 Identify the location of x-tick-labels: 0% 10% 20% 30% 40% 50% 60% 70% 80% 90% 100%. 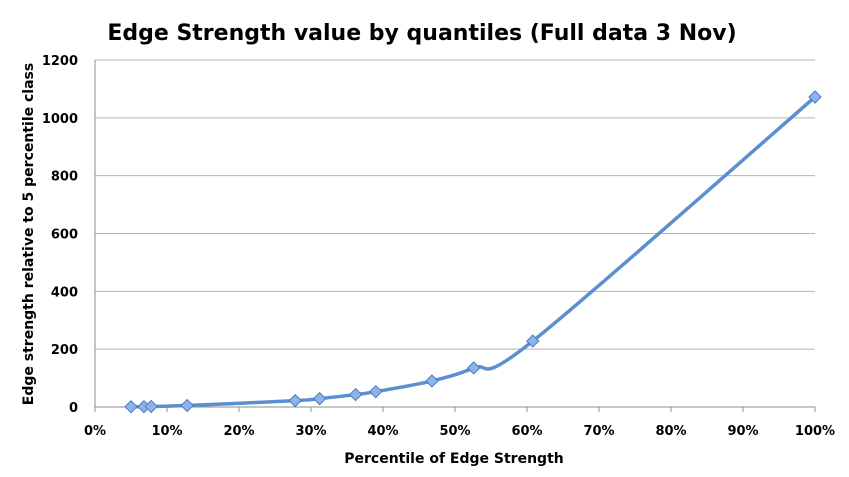
(459, 431).